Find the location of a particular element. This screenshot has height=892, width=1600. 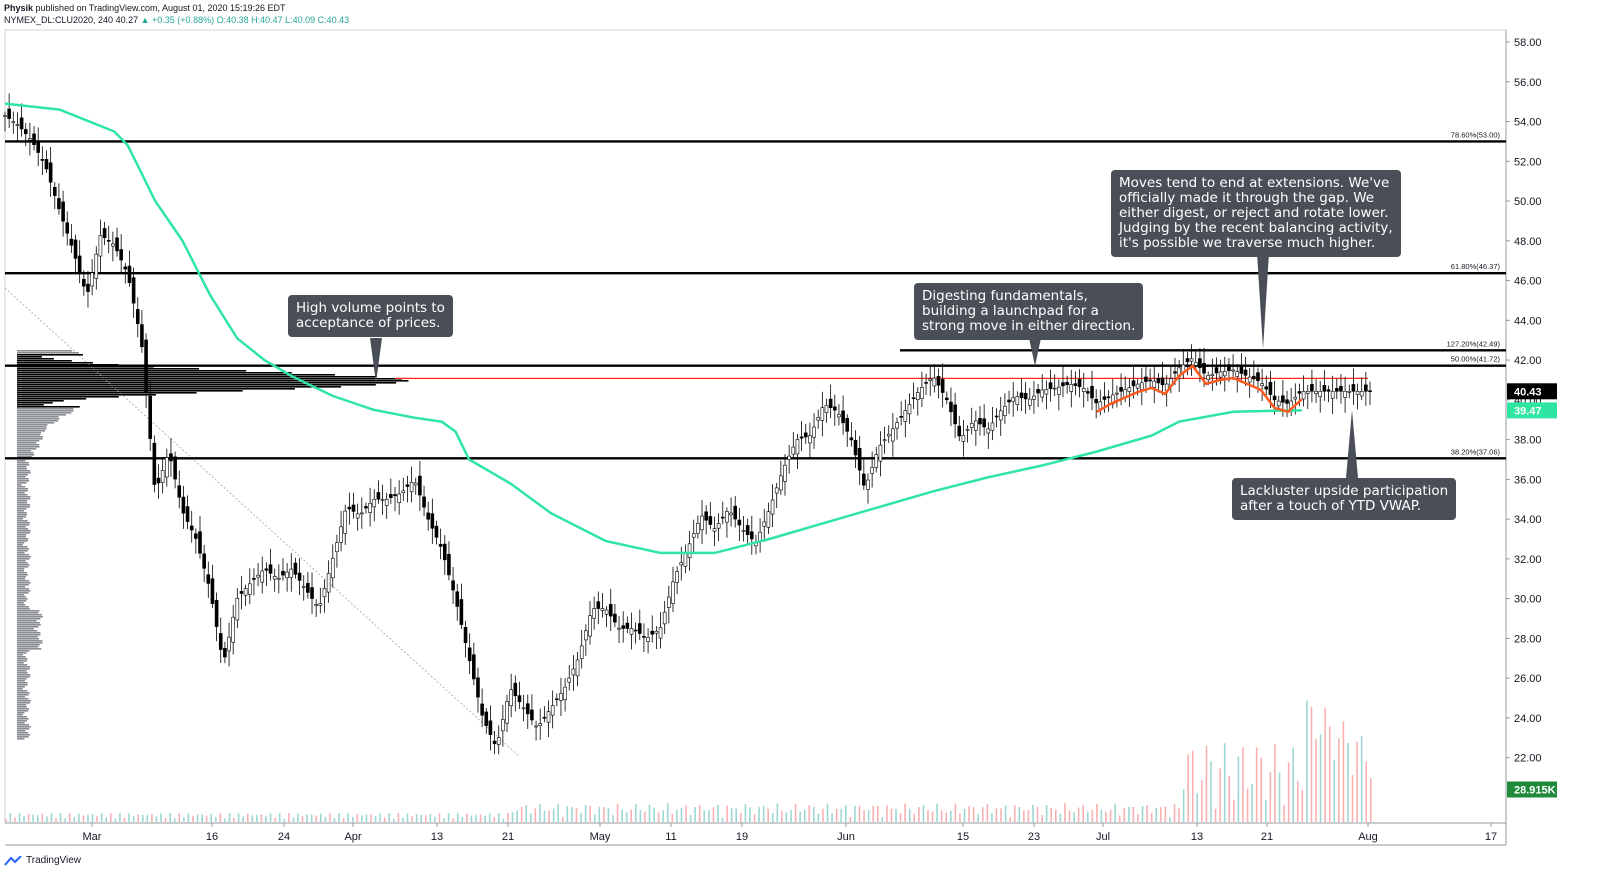

pointer-high-volume is located at coordinates (376, 360).